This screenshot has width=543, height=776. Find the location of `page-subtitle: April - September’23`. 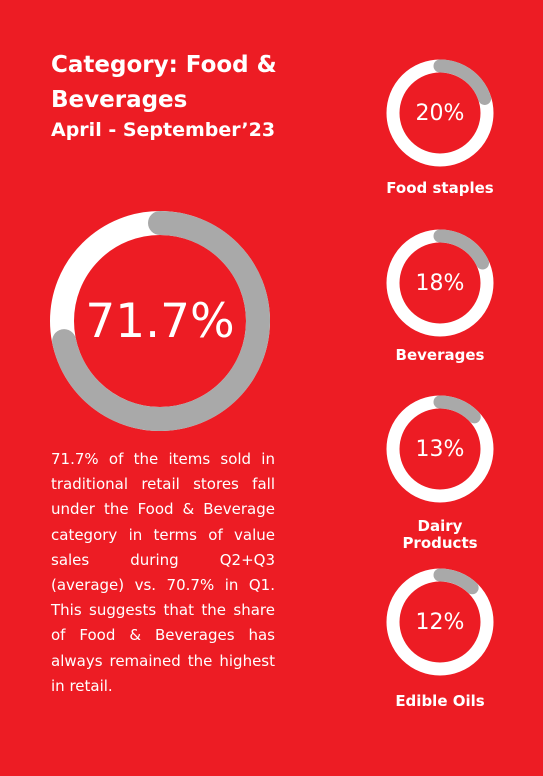

page-subtitle: April - September’23 is located at coordinates (163, 130).